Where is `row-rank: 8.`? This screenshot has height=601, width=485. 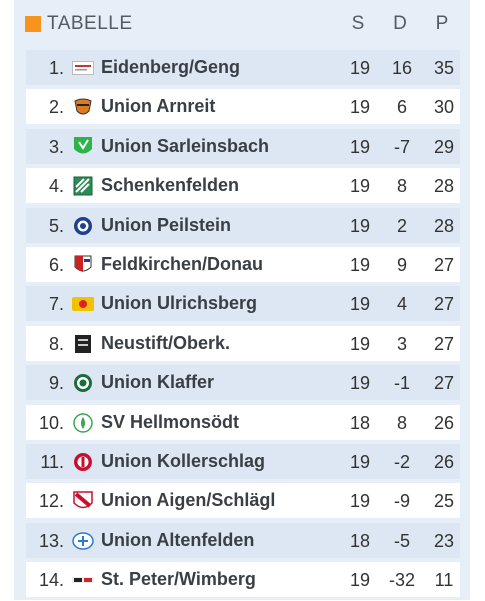 row-rank: 8. is located at coordinates (56, 343).